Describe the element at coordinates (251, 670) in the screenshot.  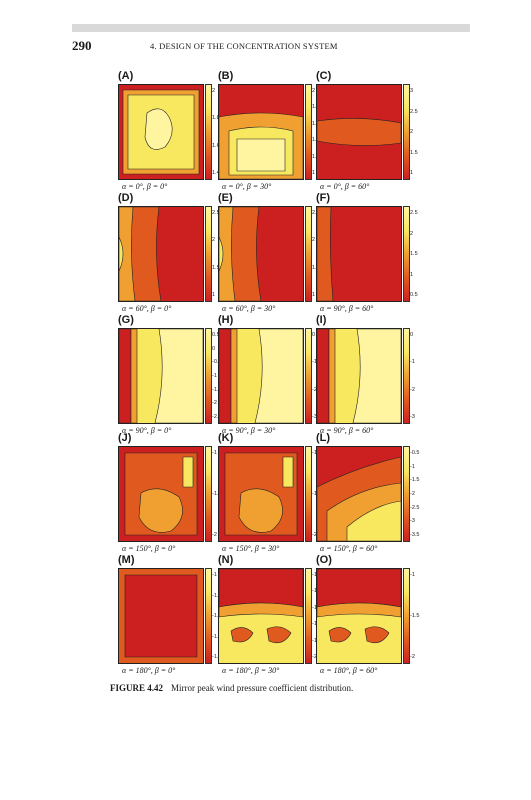
I see `panel-condition: α = 180°, β = 30°` at that location.